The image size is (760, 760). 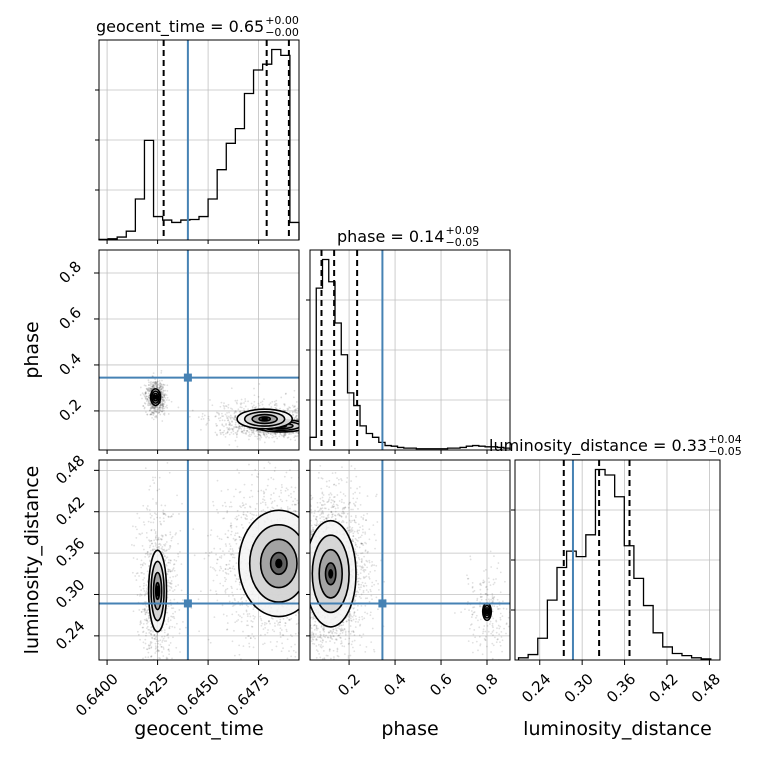 What do you see at coordinates (410, 354) in the screenshot?
I see `histogram-phase` at bounding box center [410, 354].